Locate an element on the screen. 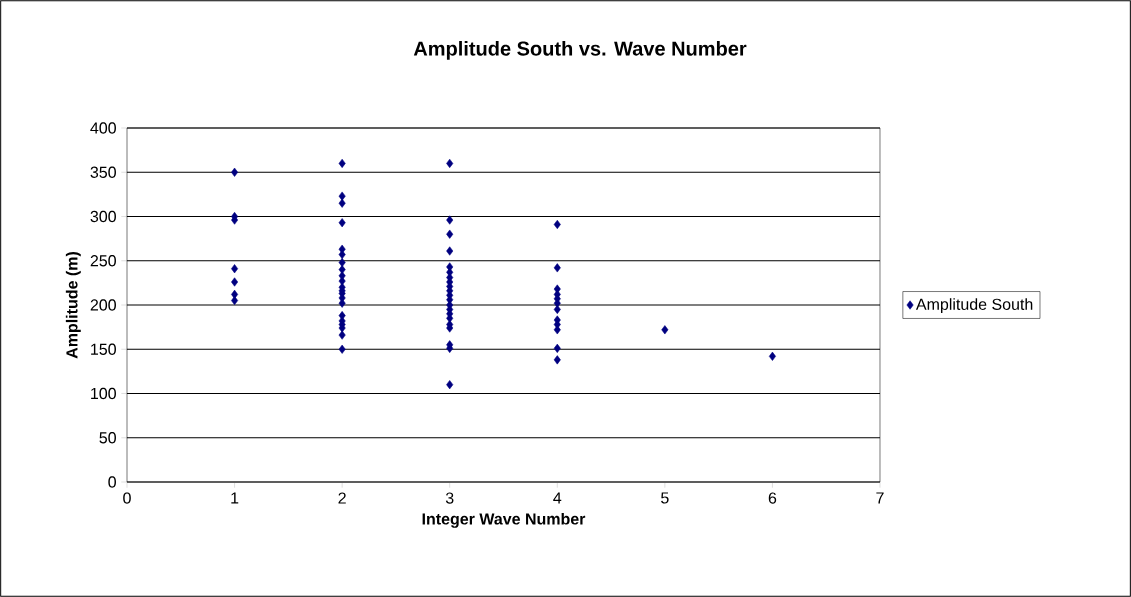  x-tick-label: 2 is located at coordinates (342, 498).